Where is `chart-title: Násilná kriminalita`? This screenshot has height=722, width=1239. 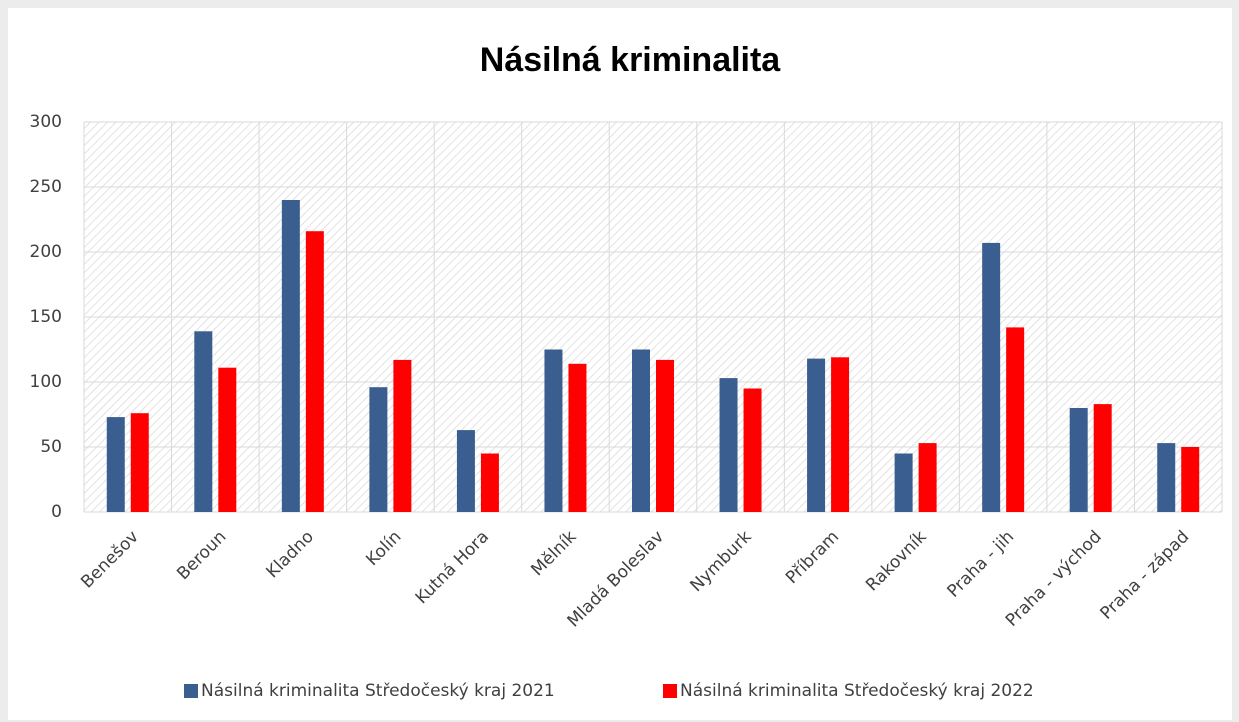
chart-title: Násilná kriminalita is located at coordinates (631, 60).